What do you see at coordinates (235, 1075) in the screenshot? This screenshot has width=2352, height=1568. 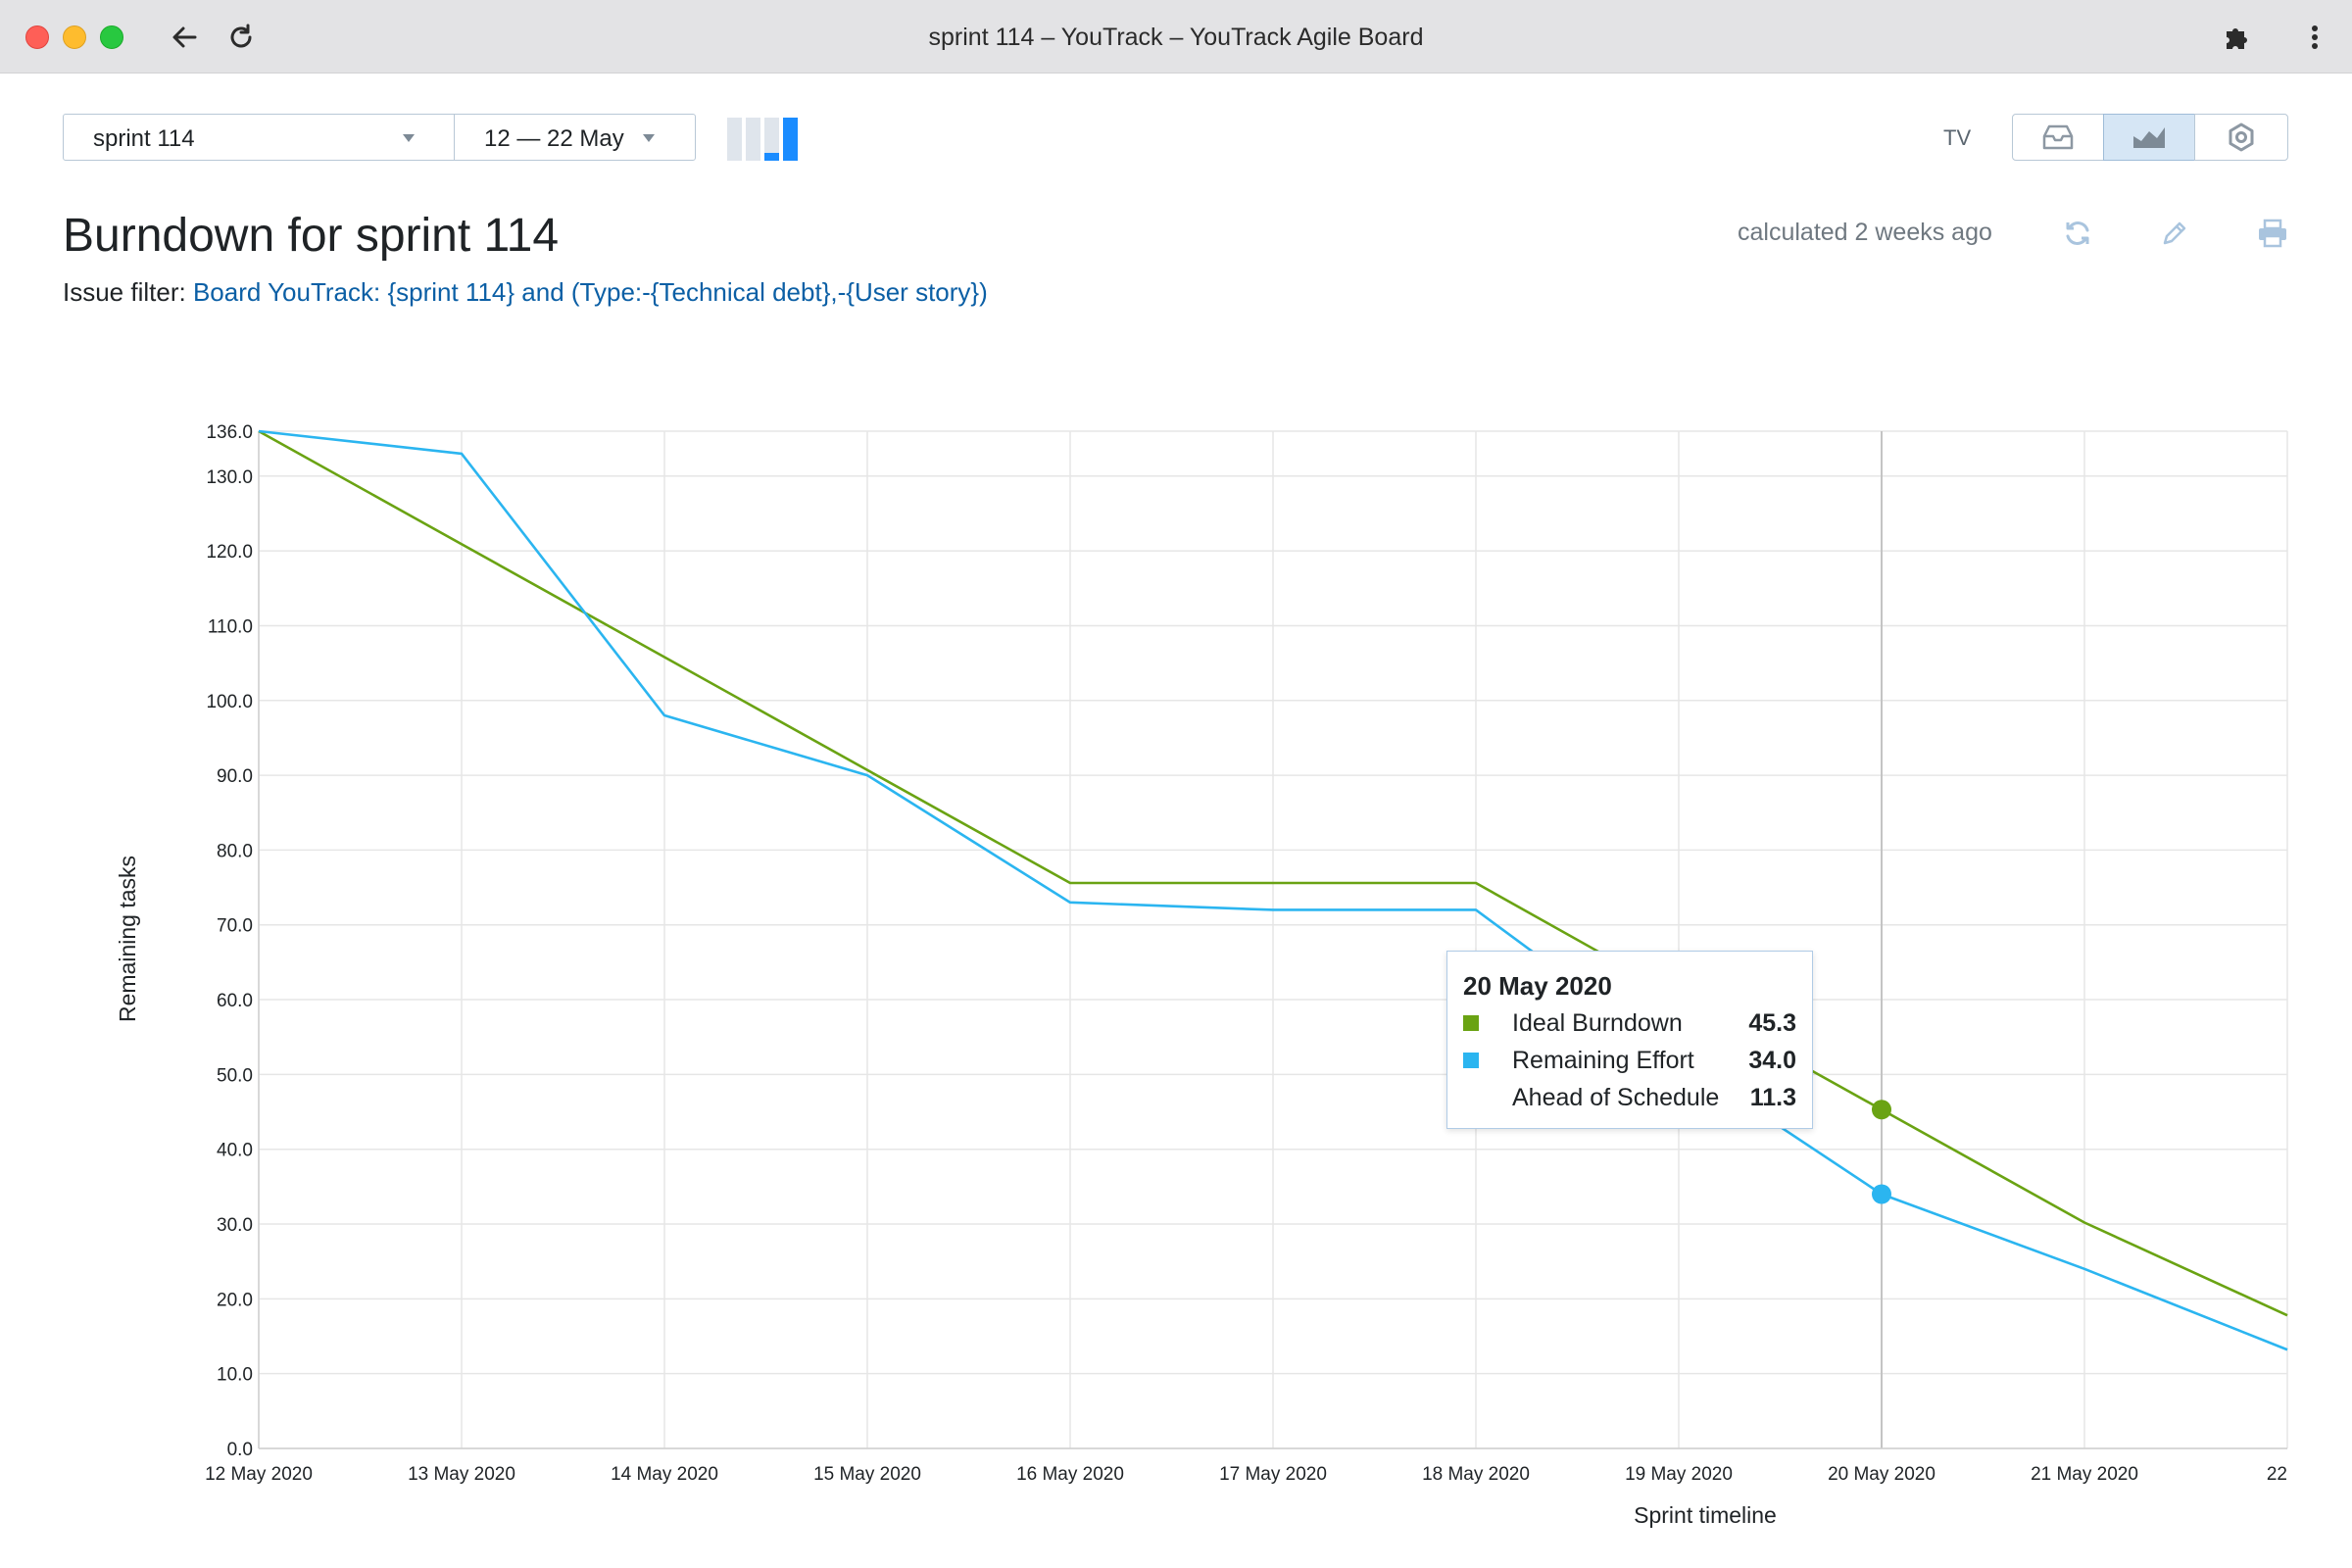 I see `y-tick-label: 50.0` at bounding box center [235, 1075].